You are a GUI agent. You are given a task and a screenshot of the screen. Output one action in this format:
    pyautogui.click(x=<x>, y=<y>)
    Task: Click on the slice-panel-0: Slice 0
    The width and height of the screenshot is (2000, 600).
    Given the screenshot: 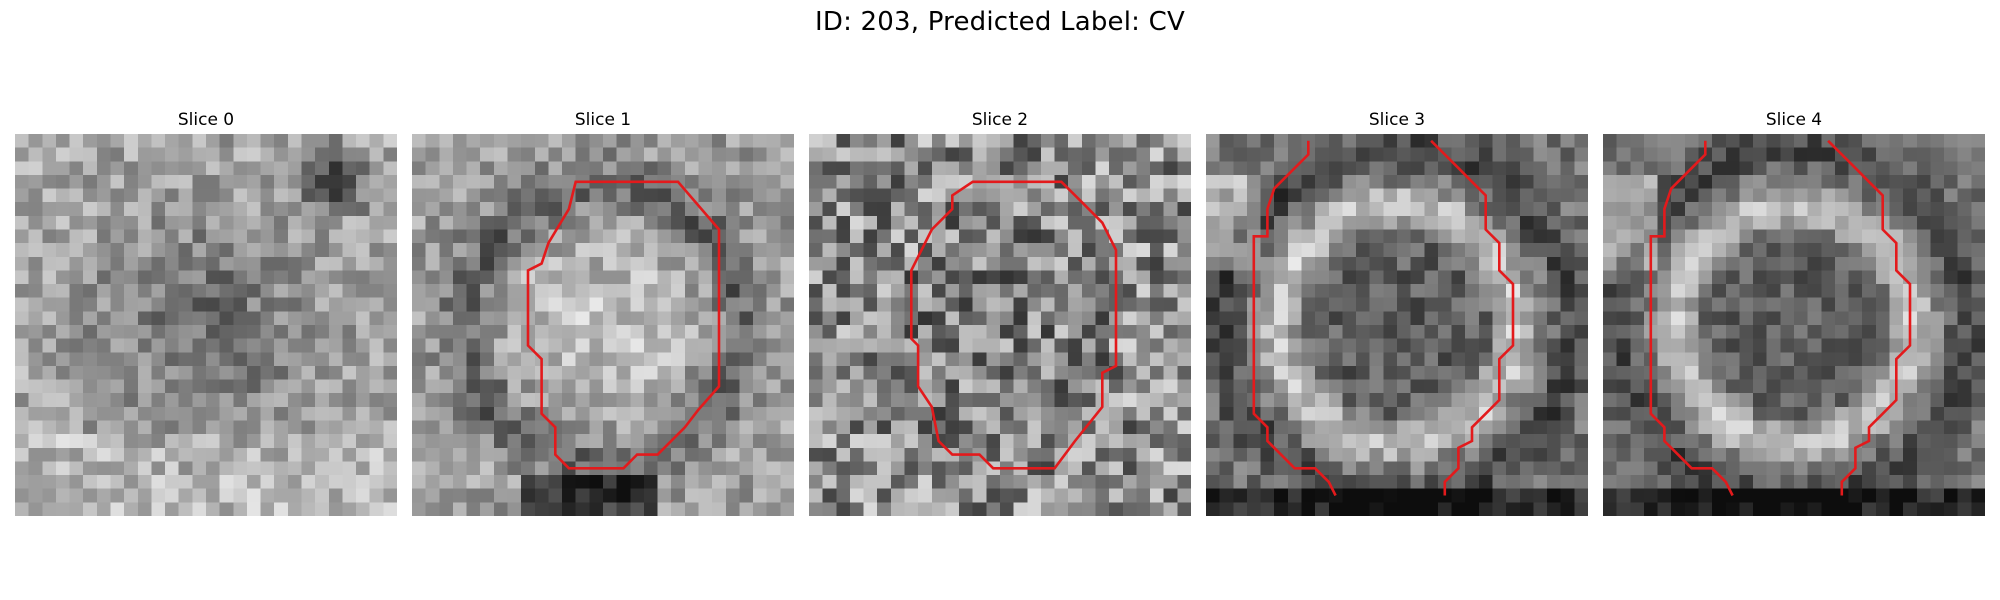 What is the action you would take?
    pyautogui.click(x=206, y=318)
    